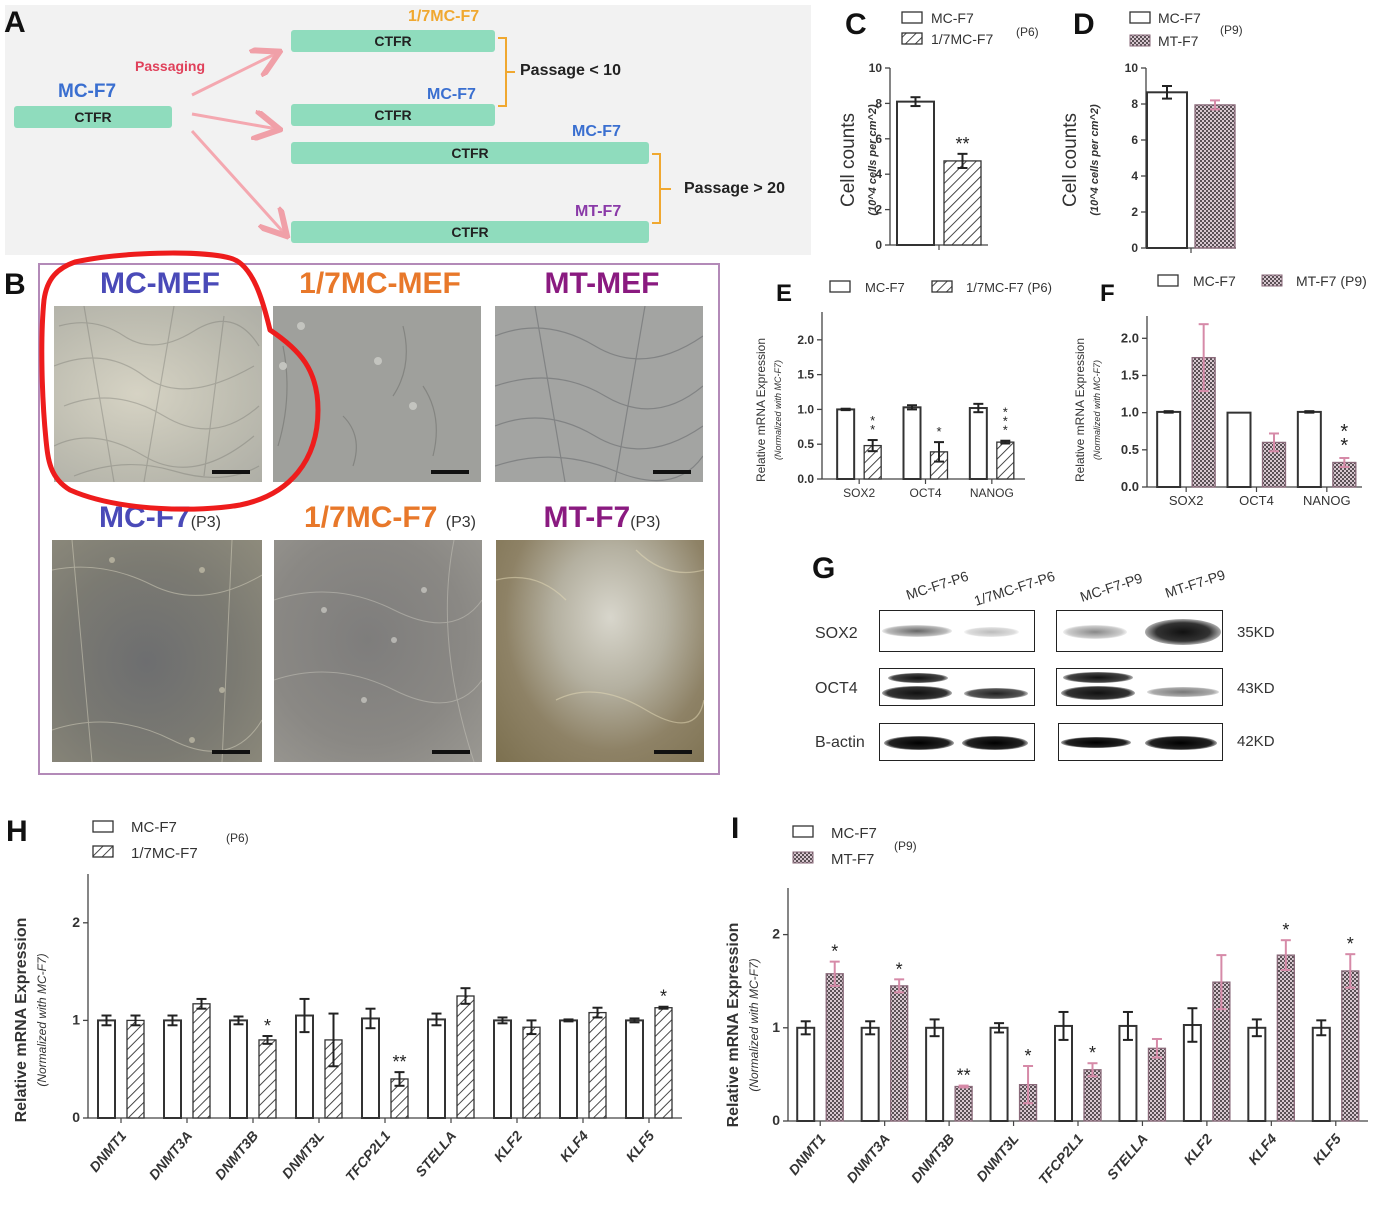 Image resolution: width=1381 pixels, height=1207 pixels. Describe the element at coordinates (878, 210) in the screenshot. I see `y-tick-label: 2` at that location.